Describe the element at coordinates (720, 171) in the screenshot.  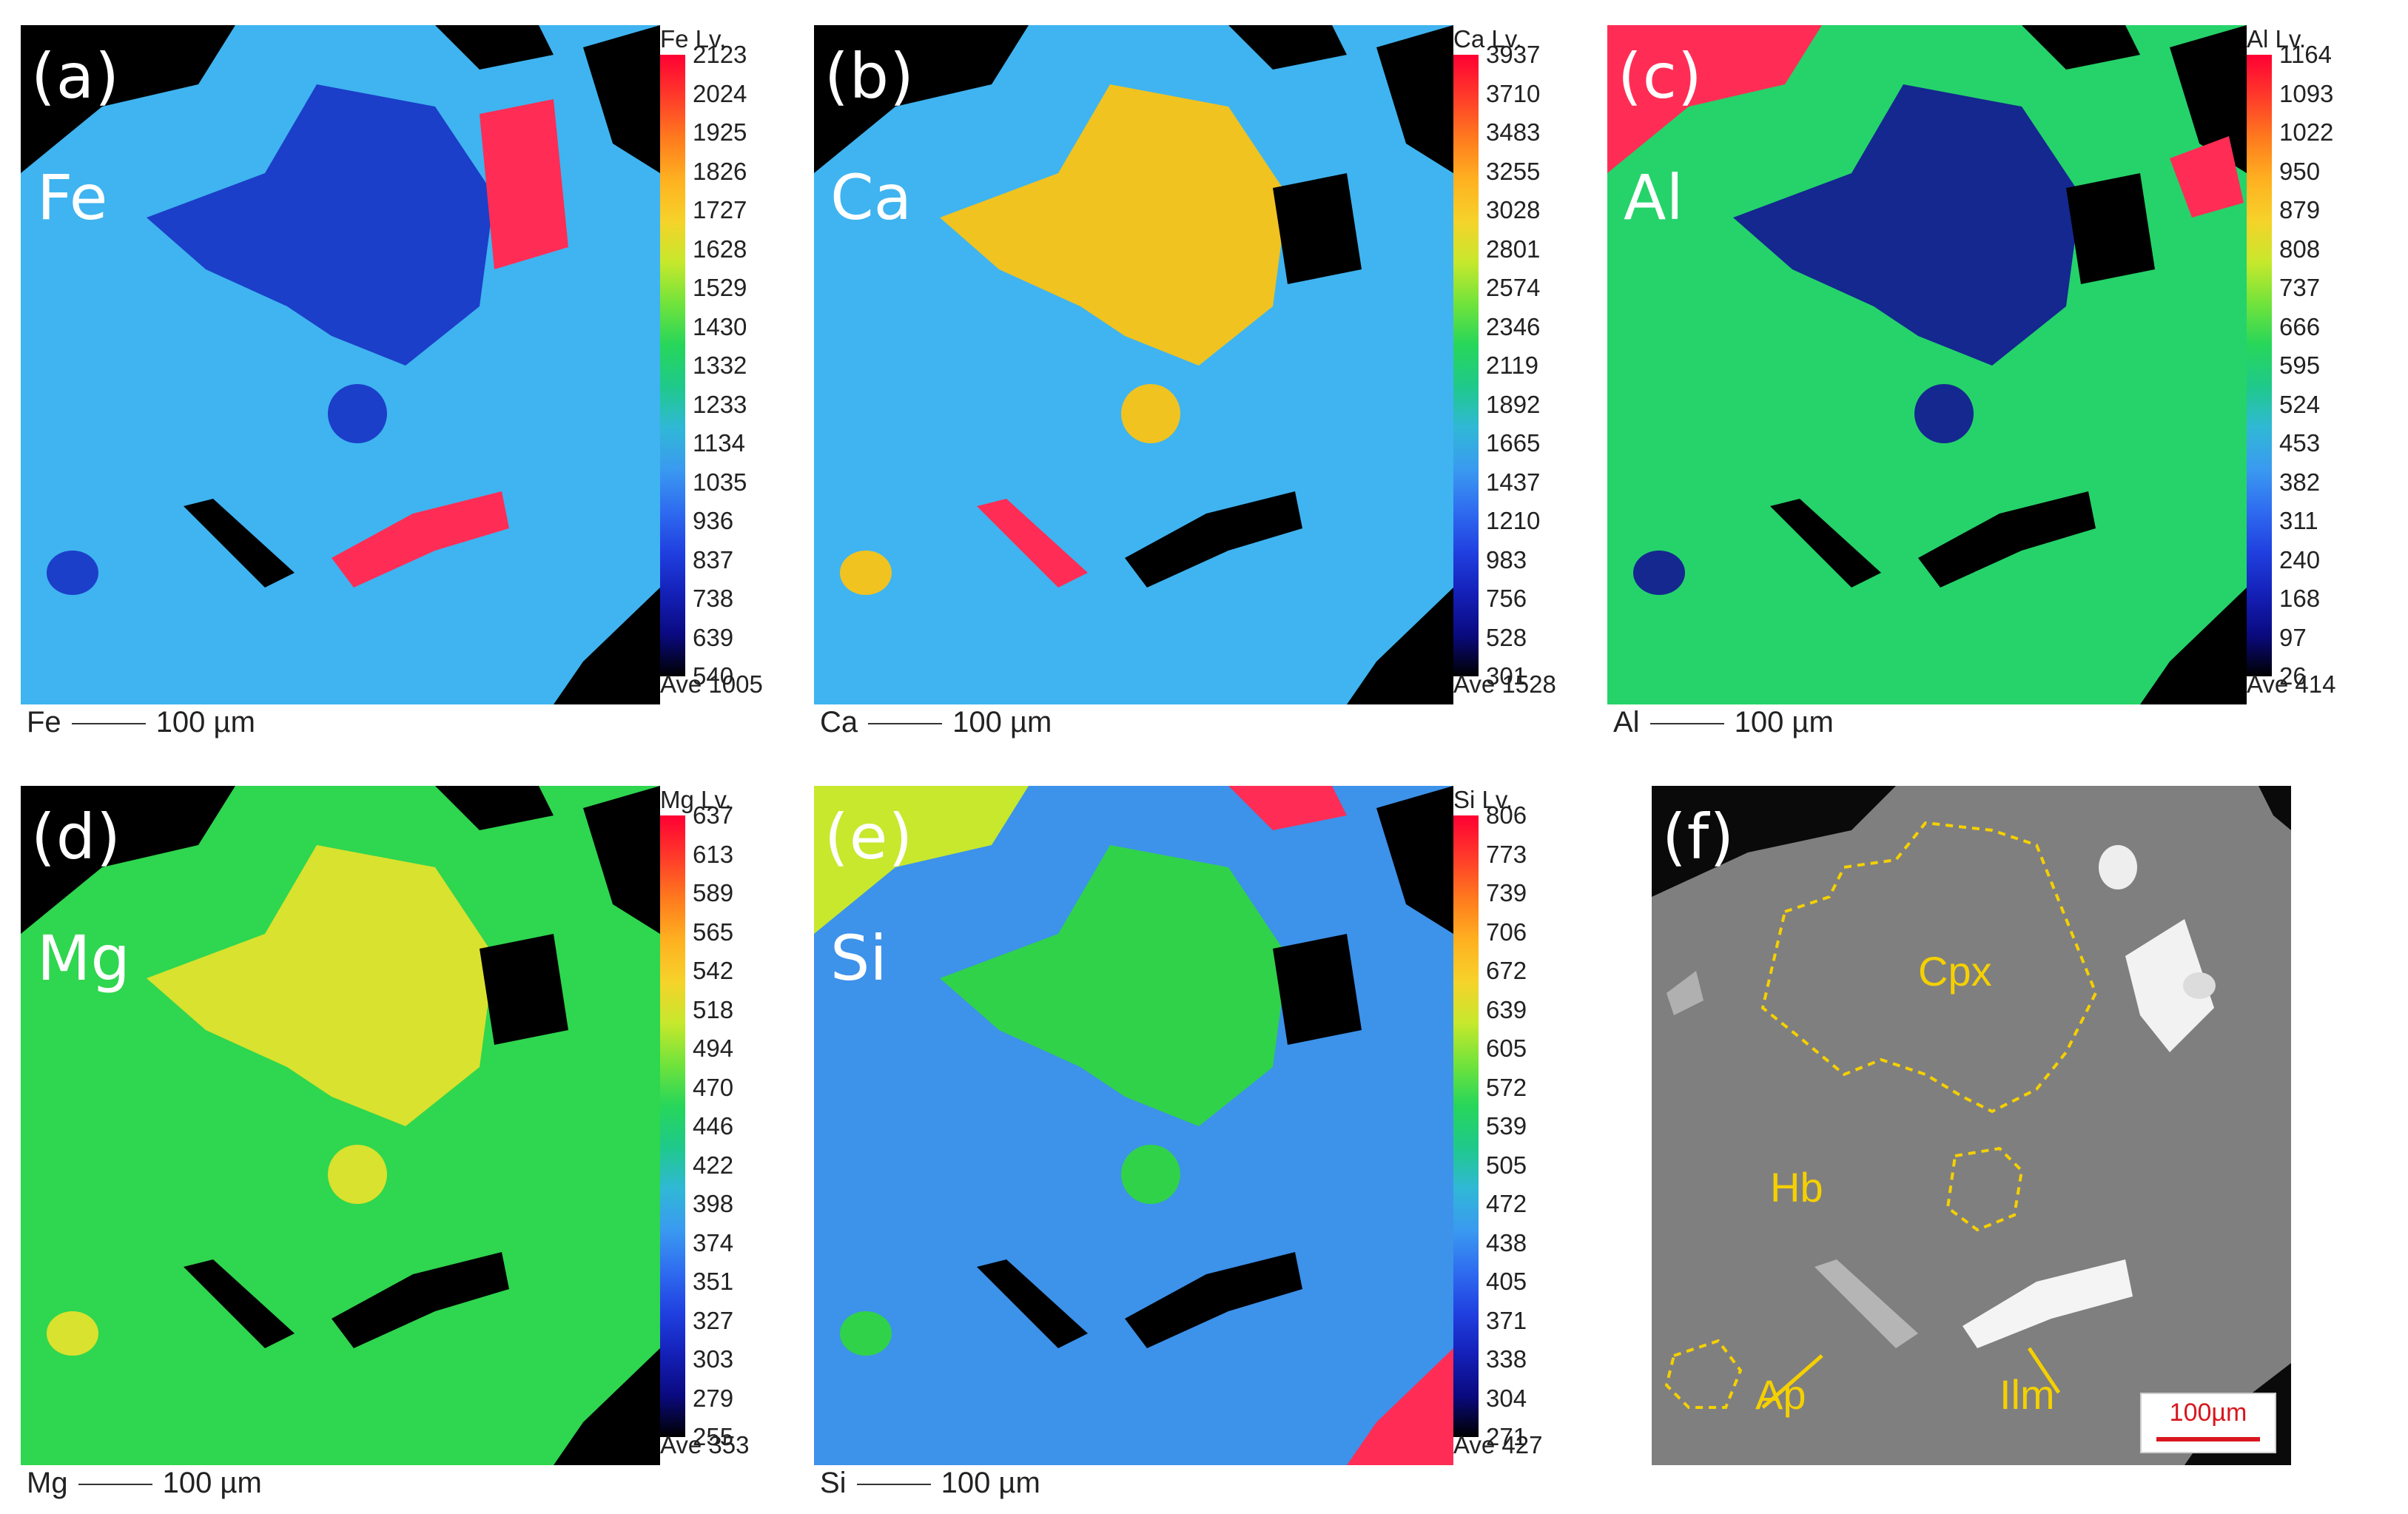
I see `colorbar-tick: 1826` at that location.